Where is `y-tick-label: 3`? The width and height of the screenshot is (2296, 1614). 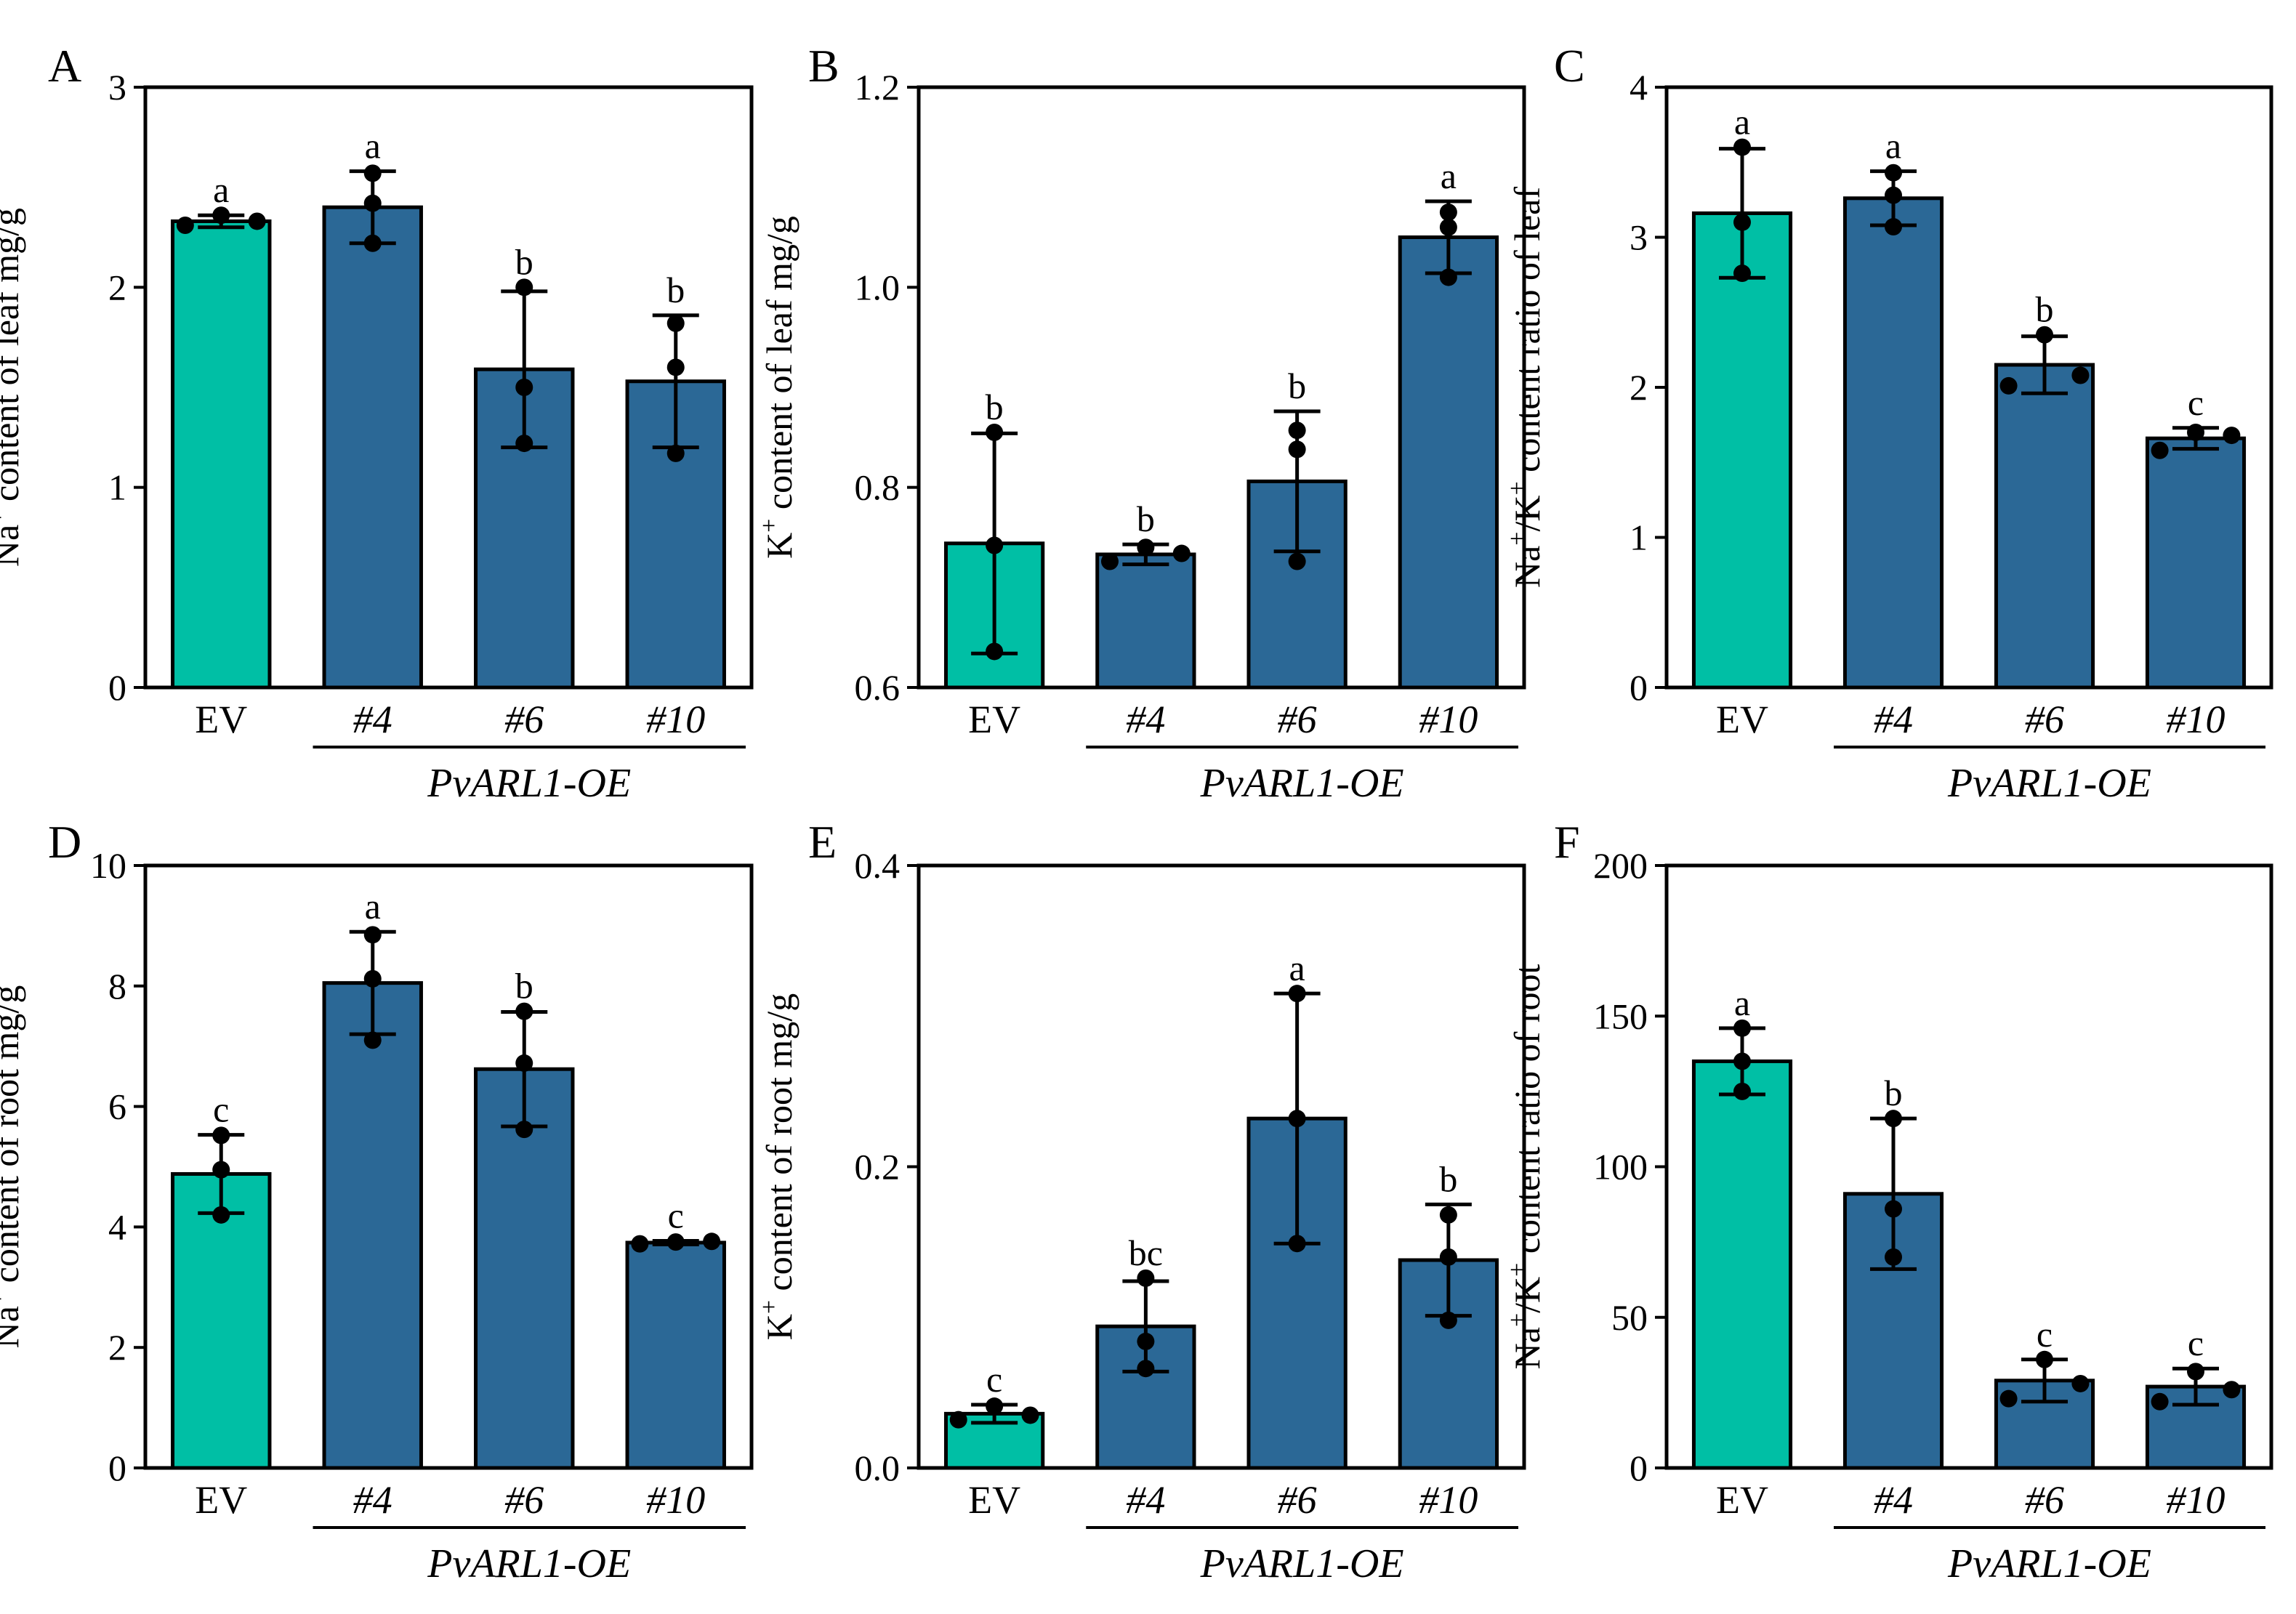 y-tick-label: 3 is located at coordinates (117, 87).